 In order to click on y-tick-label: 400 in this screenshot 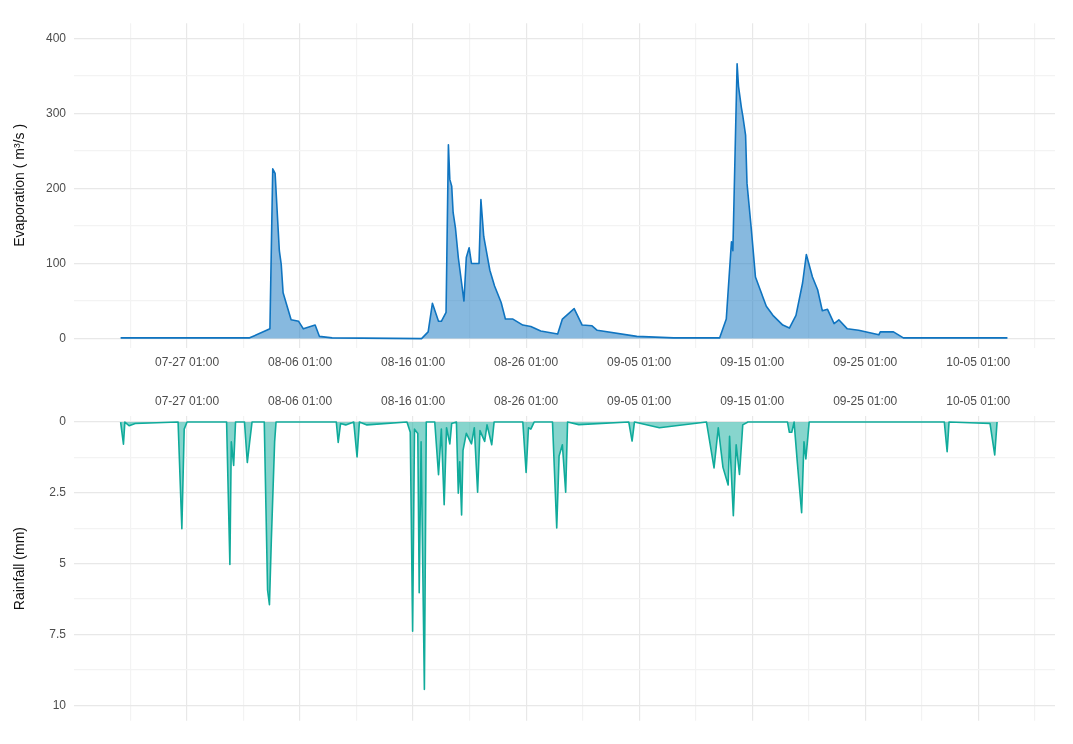, I will do `click(56, 37)`.